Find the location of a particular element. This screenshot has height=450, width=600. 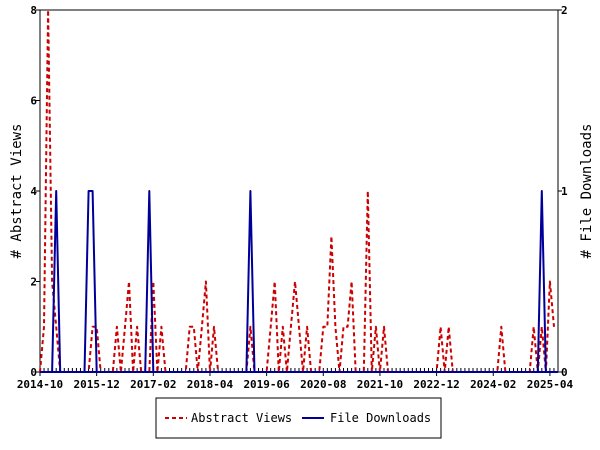

y-left-tick-label: 0 is located at coordinates (33, 372).